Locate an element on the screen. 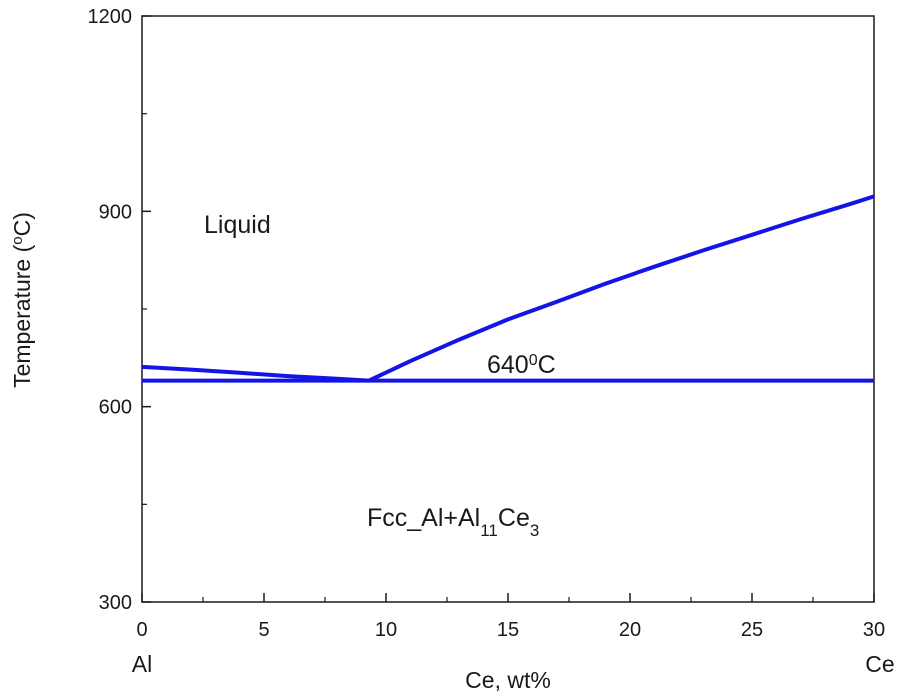  annotation-eutectic-temperature: 6400C is located at coordinates (521, 365).